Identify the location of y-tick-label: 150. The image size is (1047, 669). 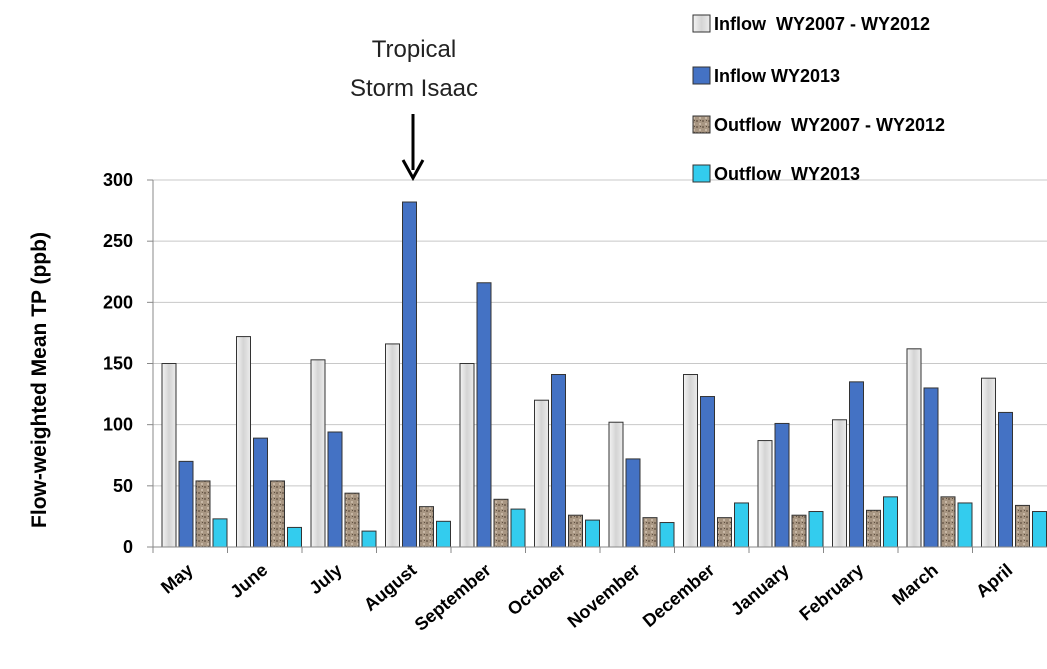
(118, 364).